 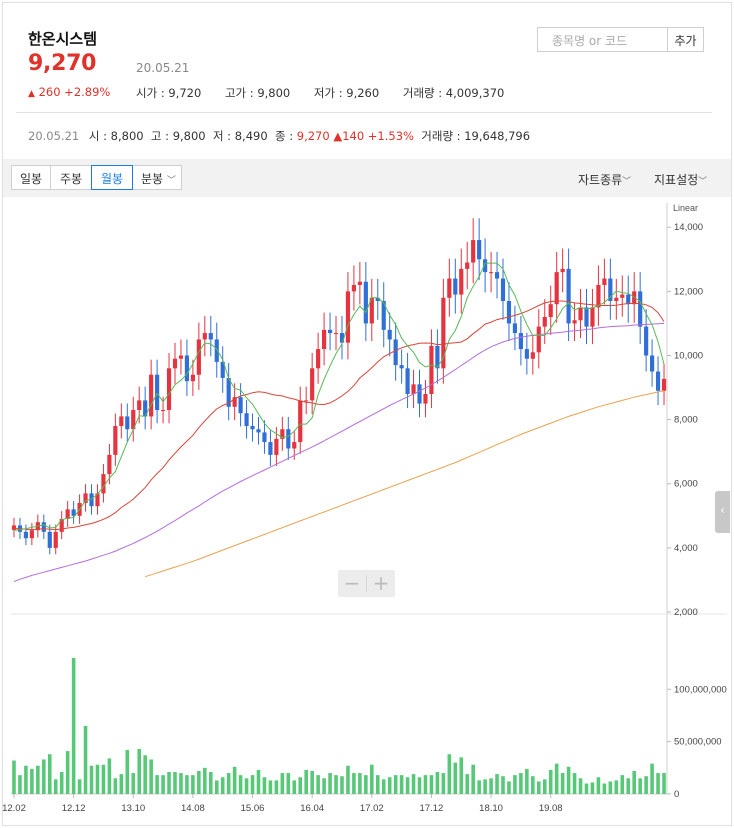 I want to click on zoom-out-button: −, so click(x=352, y=583).